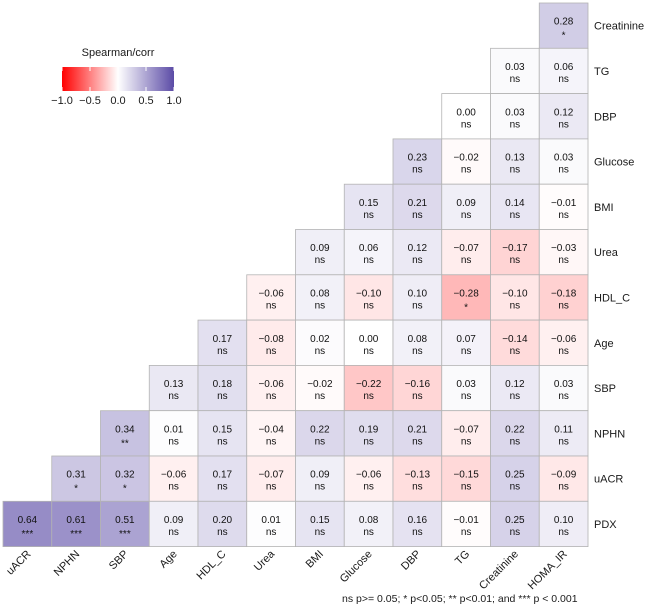 The image size is (645, 606). Describe the element at coordinates (608, 480) in the screenshot. I see `row-label: uACR` at that location.